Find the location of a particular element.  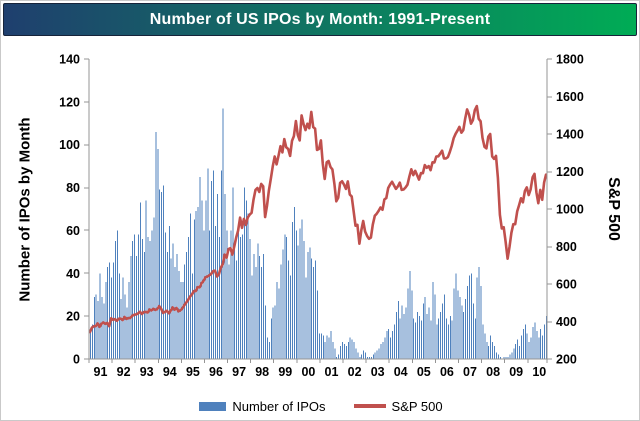

legend: Number of IPOs S&P 500 is located at coordinates (320, 406).